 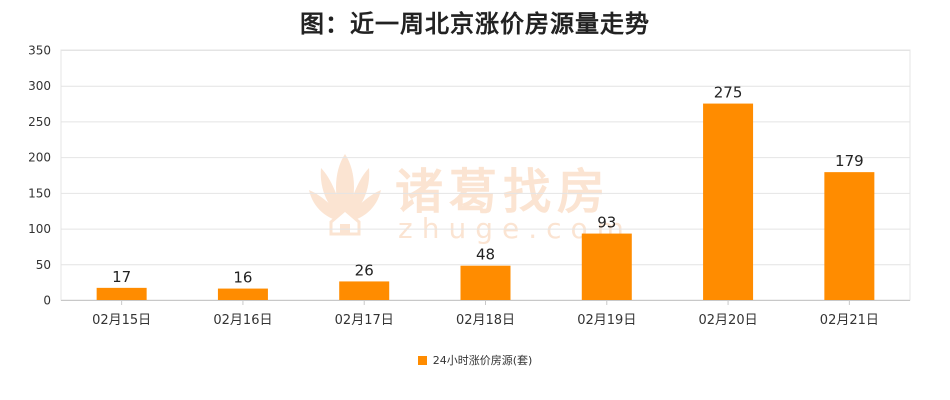 What do you see at coordinates (364, 270) in the screenshot?
I see `data-label: 26` at bounding box center [364, 270].